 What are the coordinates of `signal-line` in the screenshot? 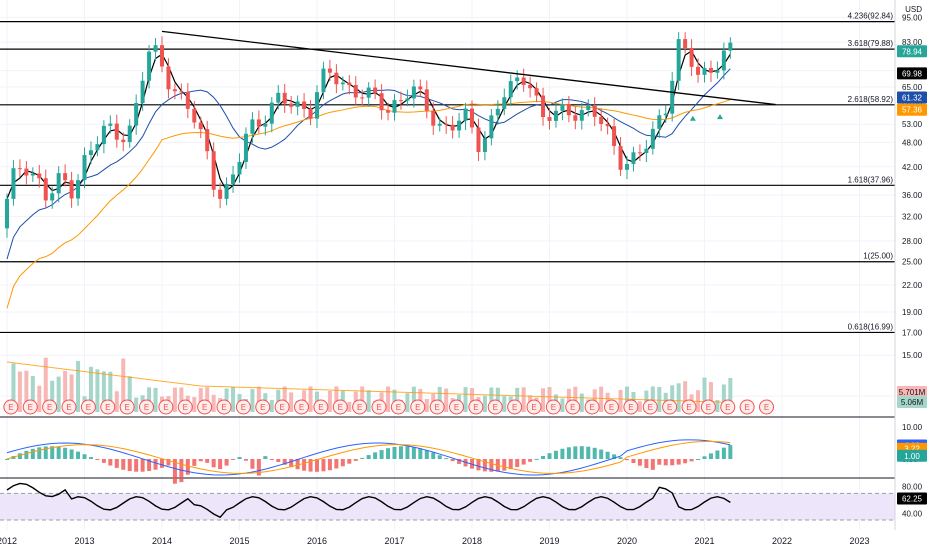 It's located at (368, 457).